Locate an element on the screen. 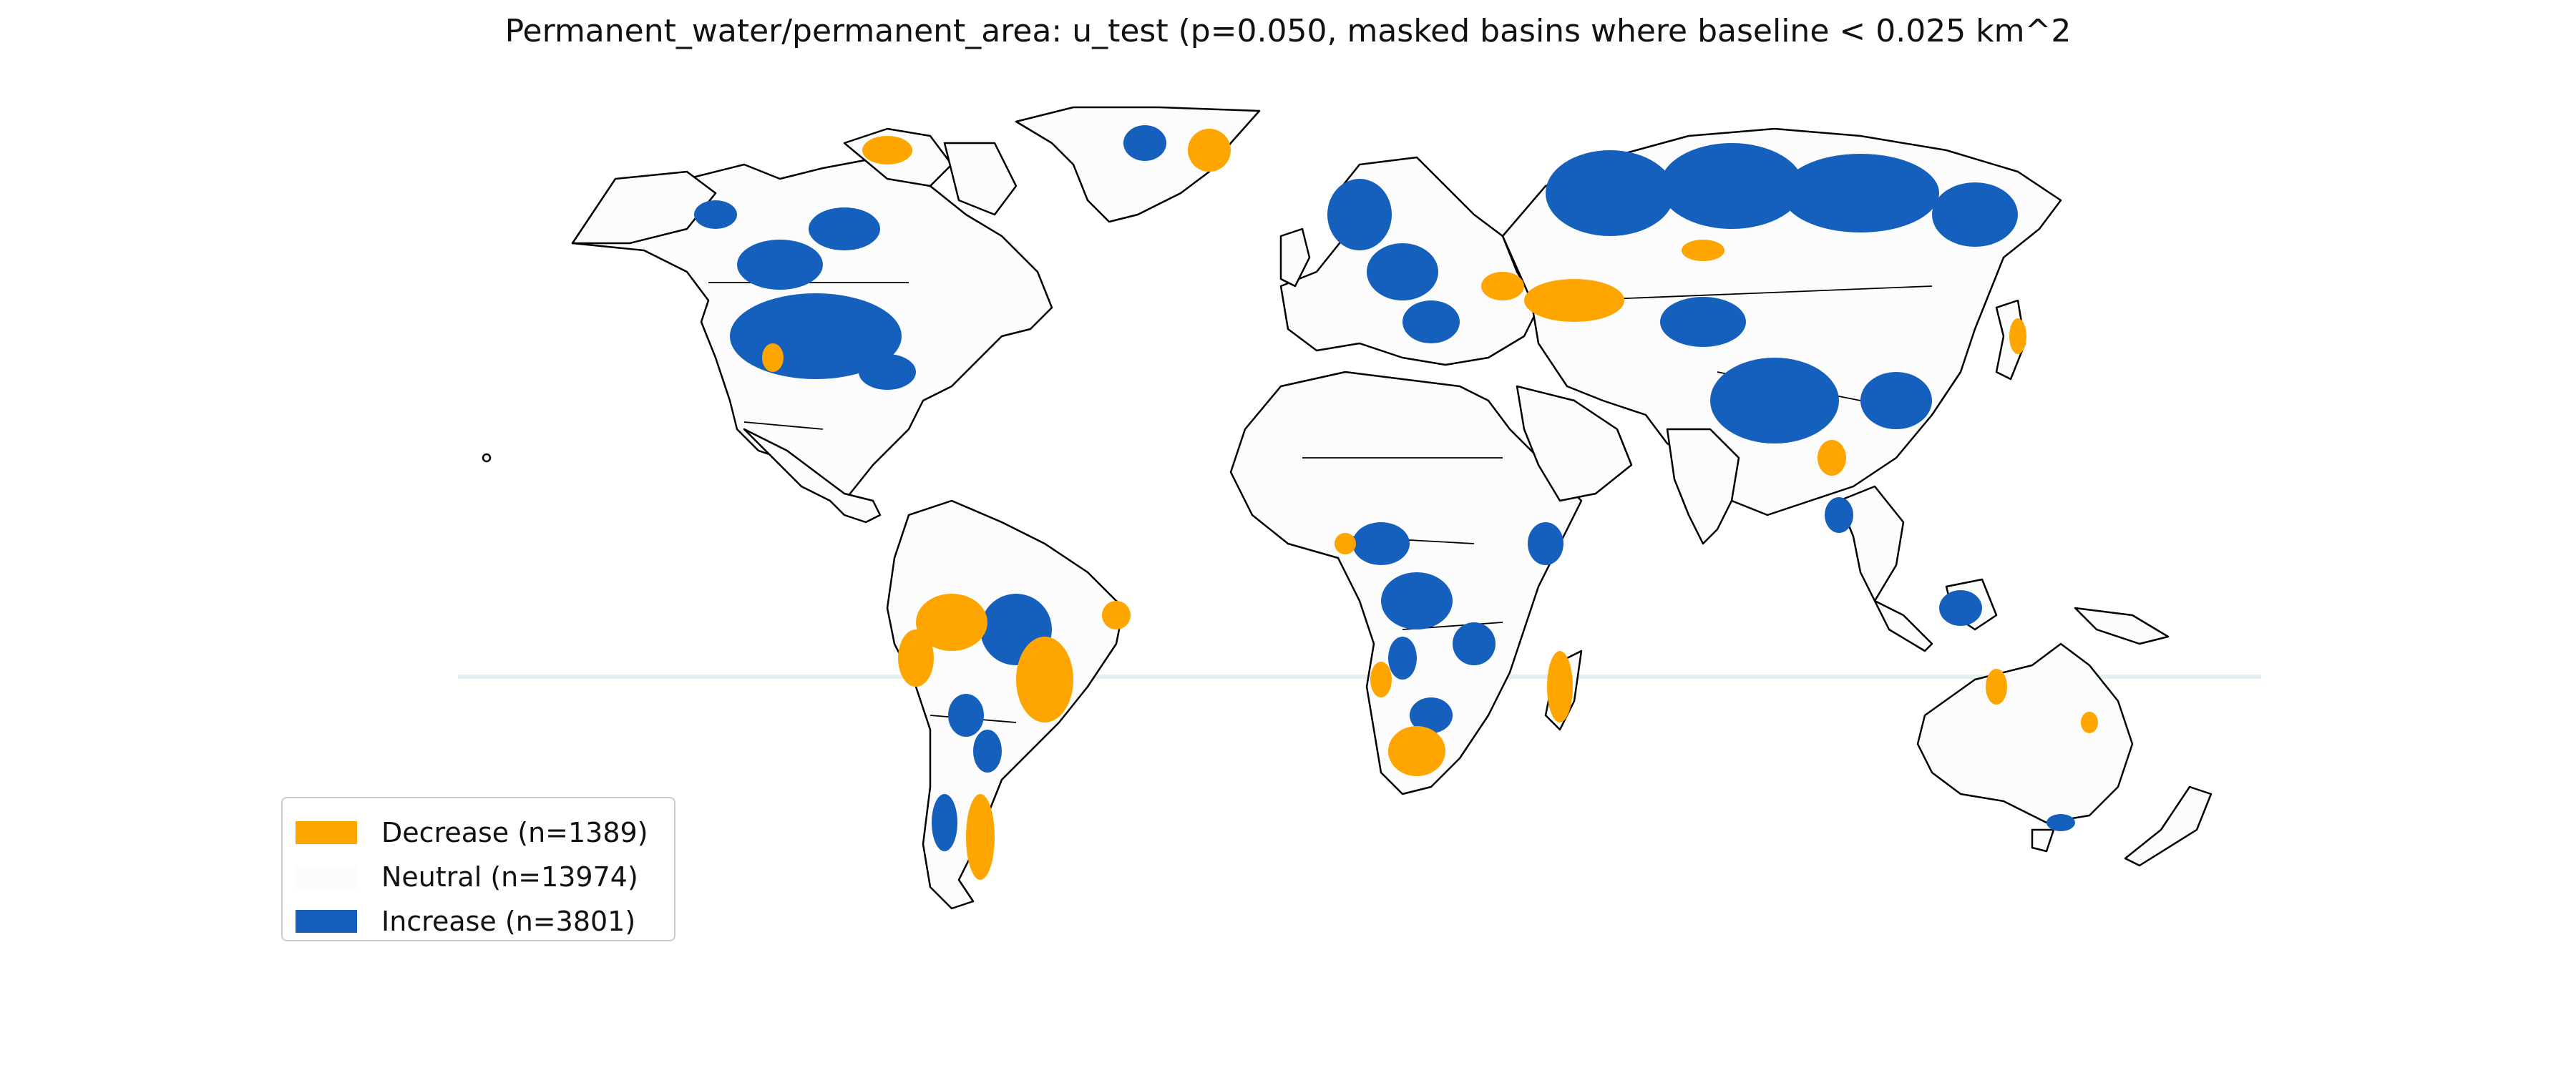 The image size is (2576, 1073). legend-label-increase: Increase (n=3801) is located at coordinates (508, 921).